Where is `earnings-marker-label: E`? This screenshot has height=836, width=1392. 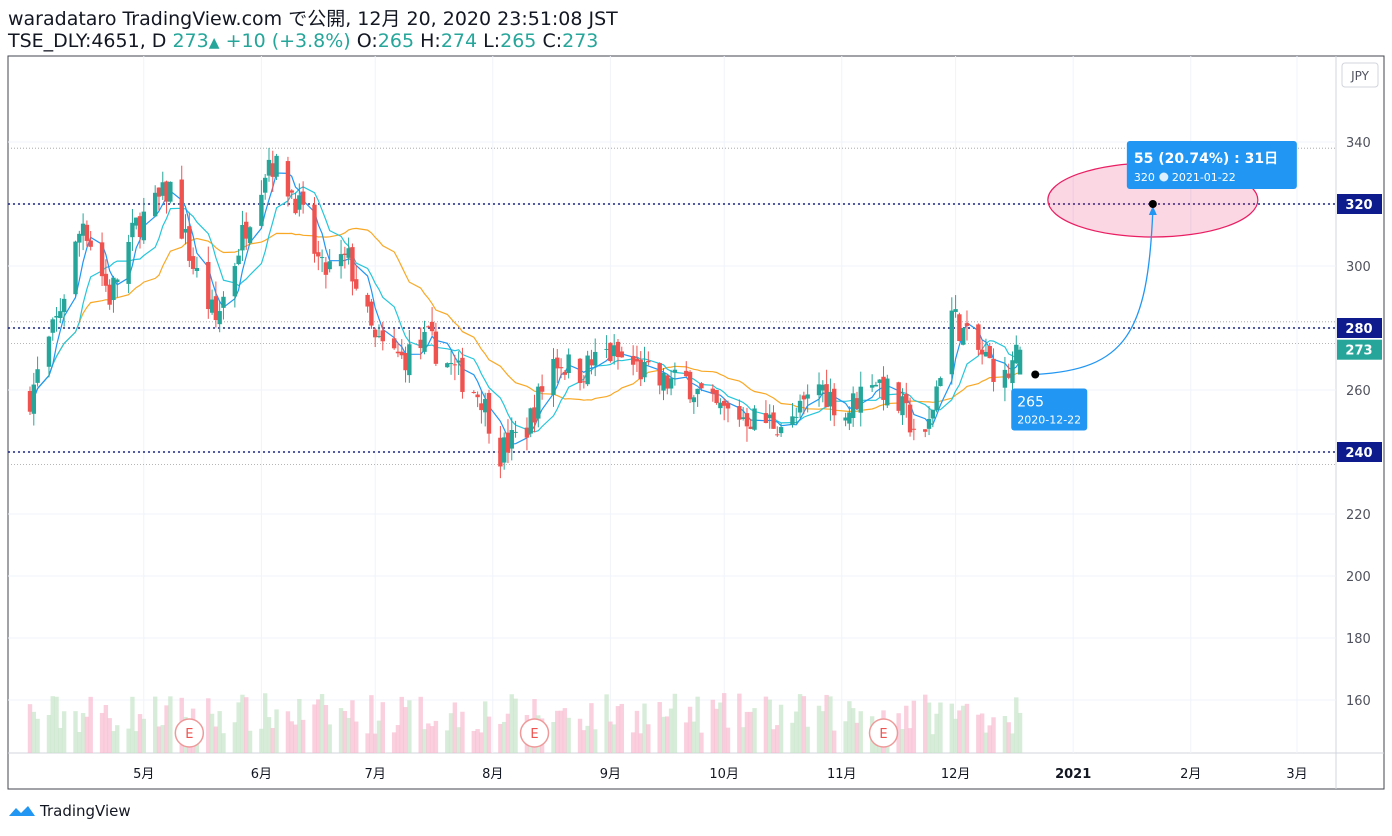 earnings-marker-label: E is located at coordinates (189, 734).